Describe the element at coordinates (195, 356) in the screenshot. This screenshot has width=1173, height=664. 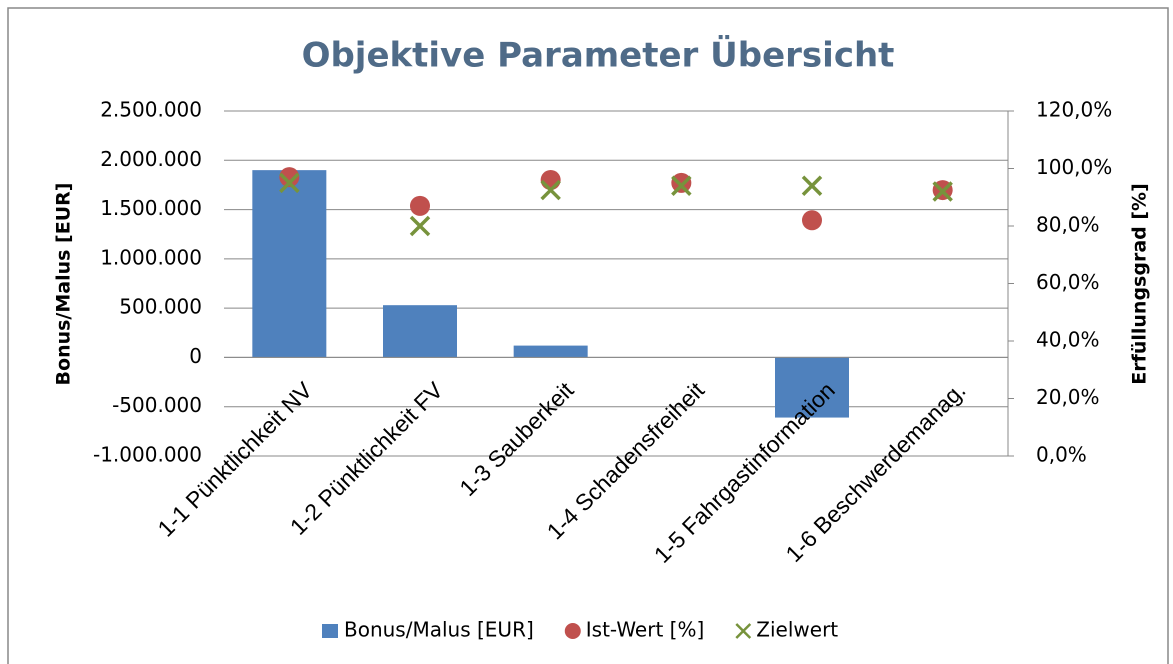
I see `y-tick-label: 0` at that location.